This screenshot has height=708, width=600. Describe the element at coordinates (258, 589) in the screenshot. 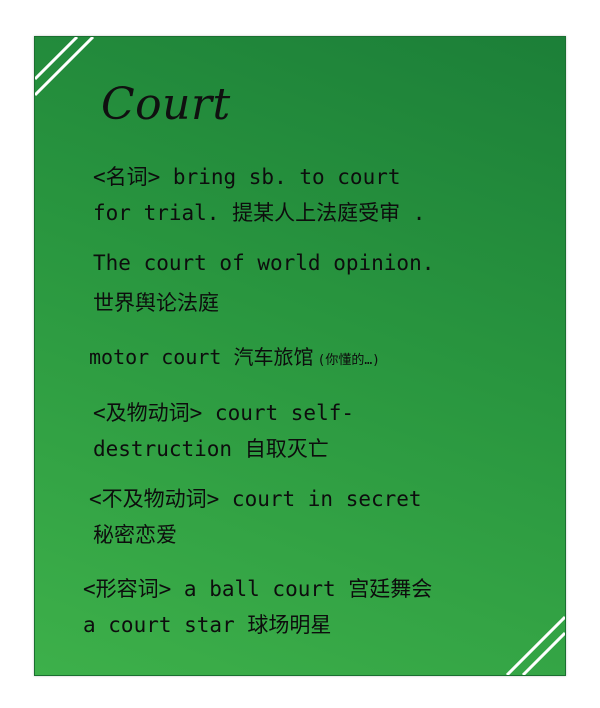

I see `adjective-line-1: <形容词> a ball court 宫廷舞会` at that location.